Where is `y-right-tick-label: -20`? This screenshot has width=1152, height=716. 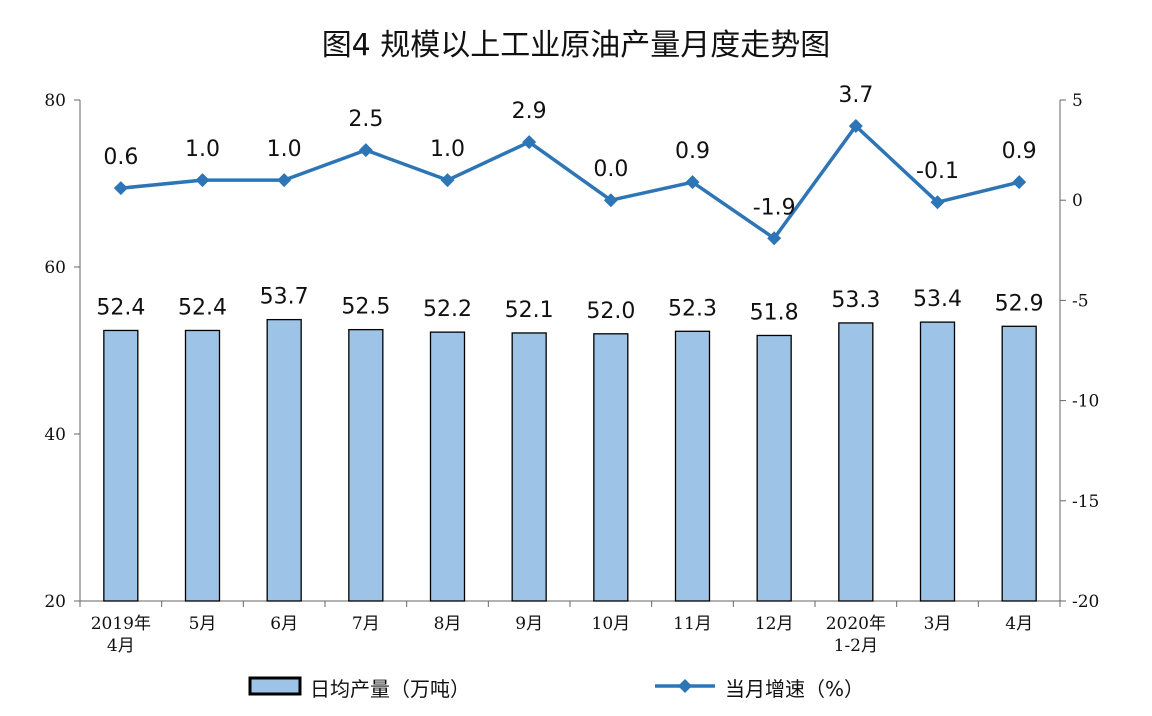
y-right-tick-label: -20 is located at coordinates (1085, 602).